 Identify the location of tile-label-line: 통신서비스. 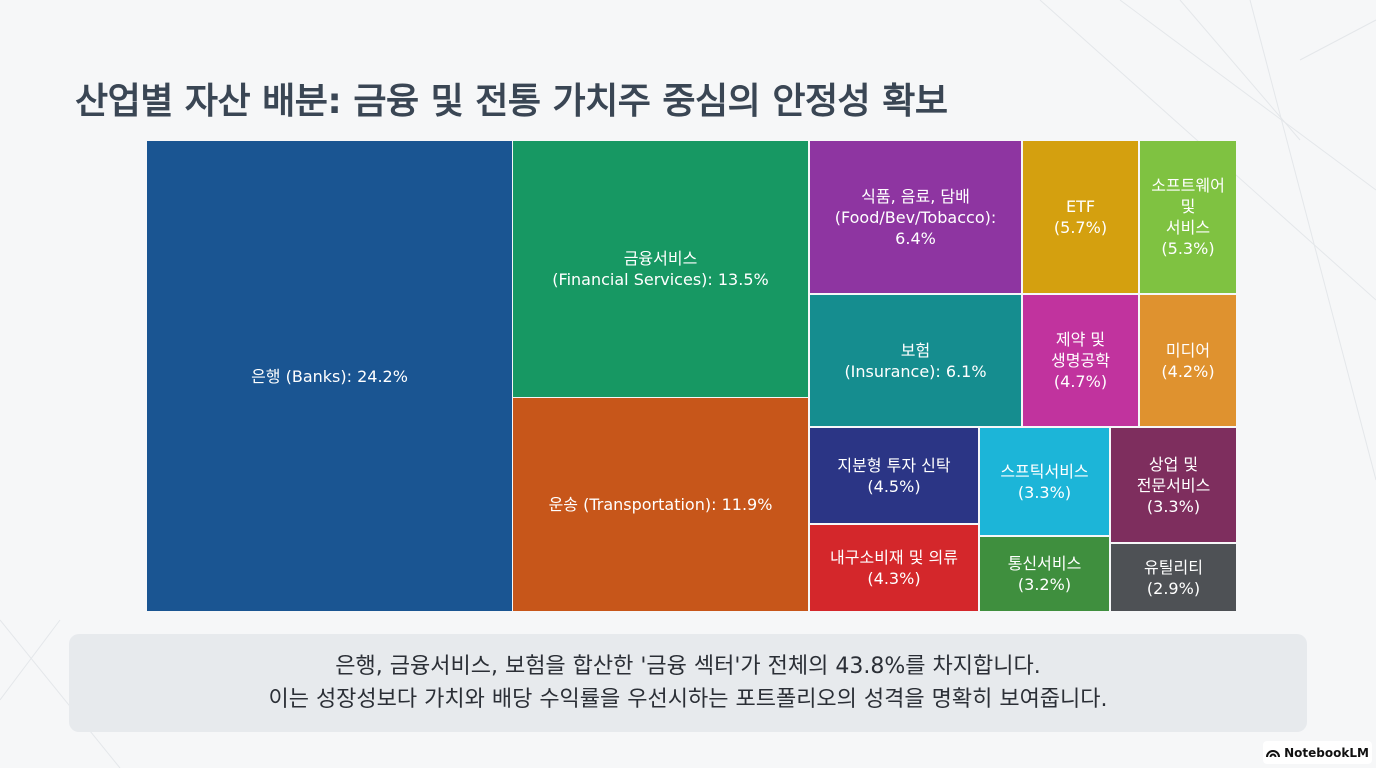
(1044, 563).